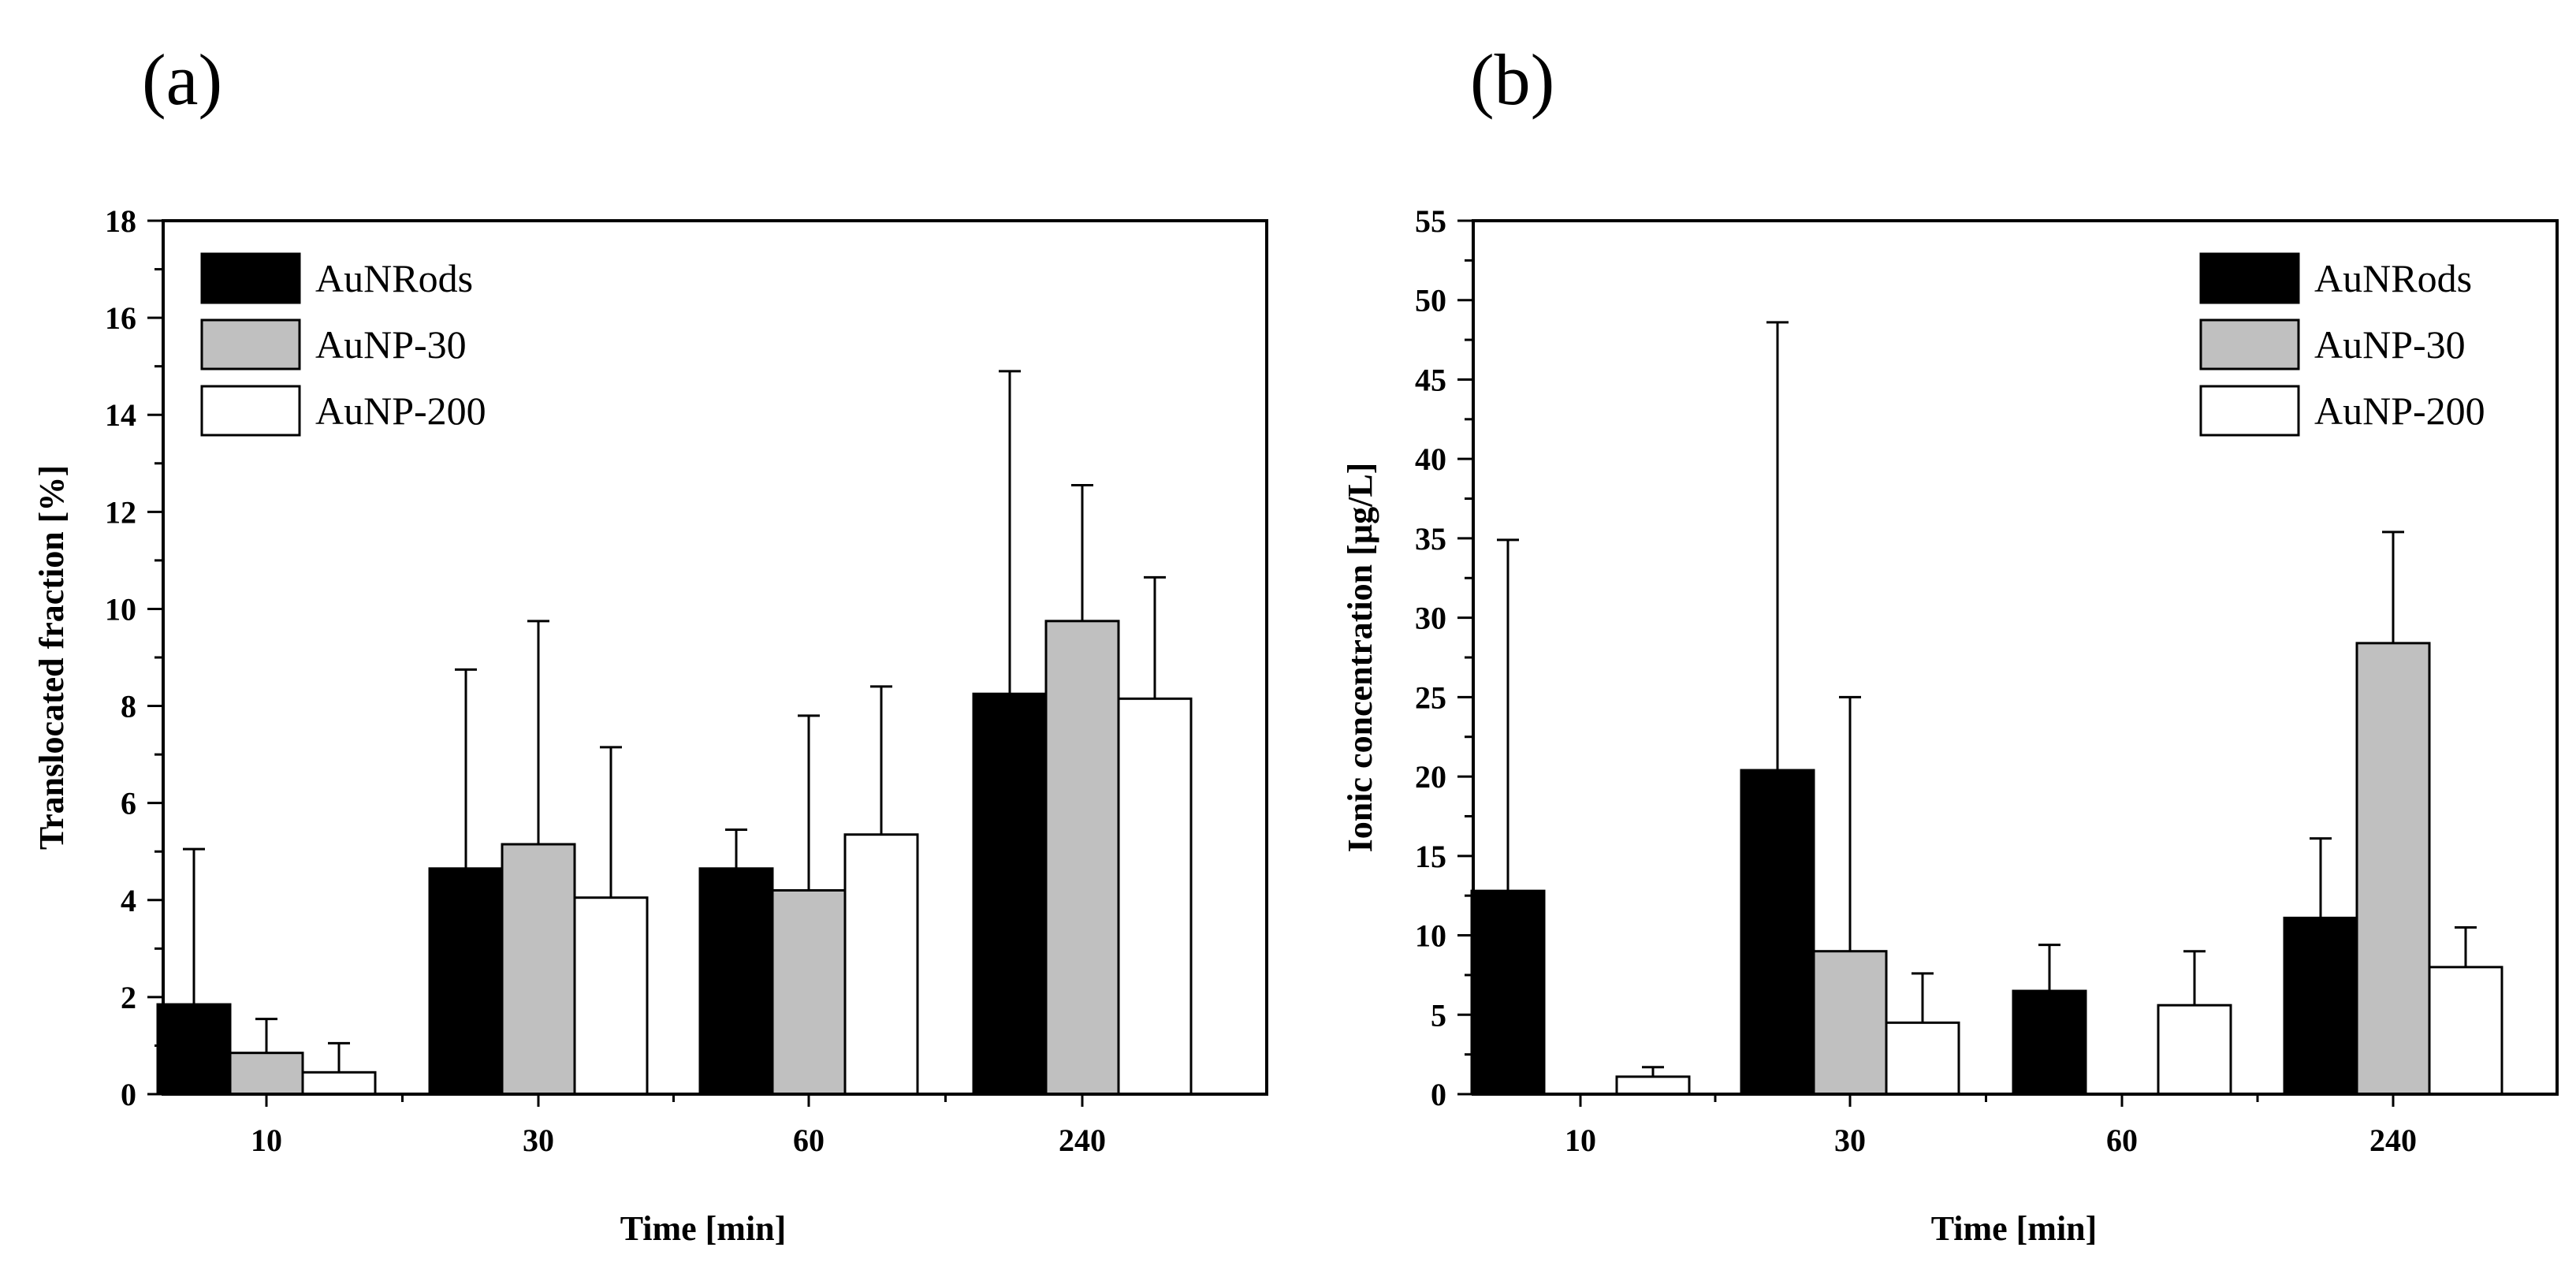 The image size is (2576, 1266). I want to click on legend-label-aunp200-a: AuNP-200, so click(400, 411).